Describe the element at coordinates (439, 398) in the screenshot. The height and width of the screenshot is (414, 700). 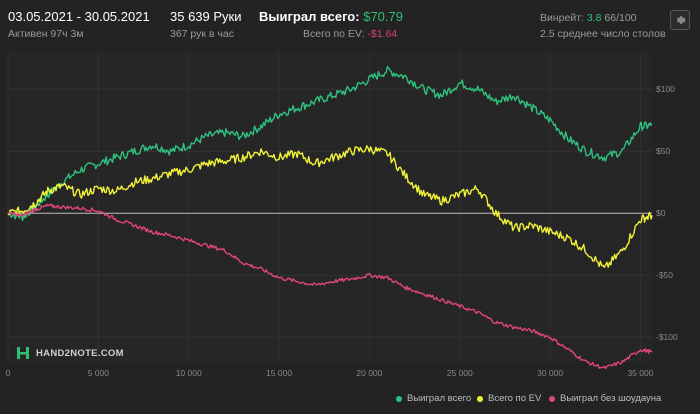
I see `legend-label-won: Выиграл всего` at that location.